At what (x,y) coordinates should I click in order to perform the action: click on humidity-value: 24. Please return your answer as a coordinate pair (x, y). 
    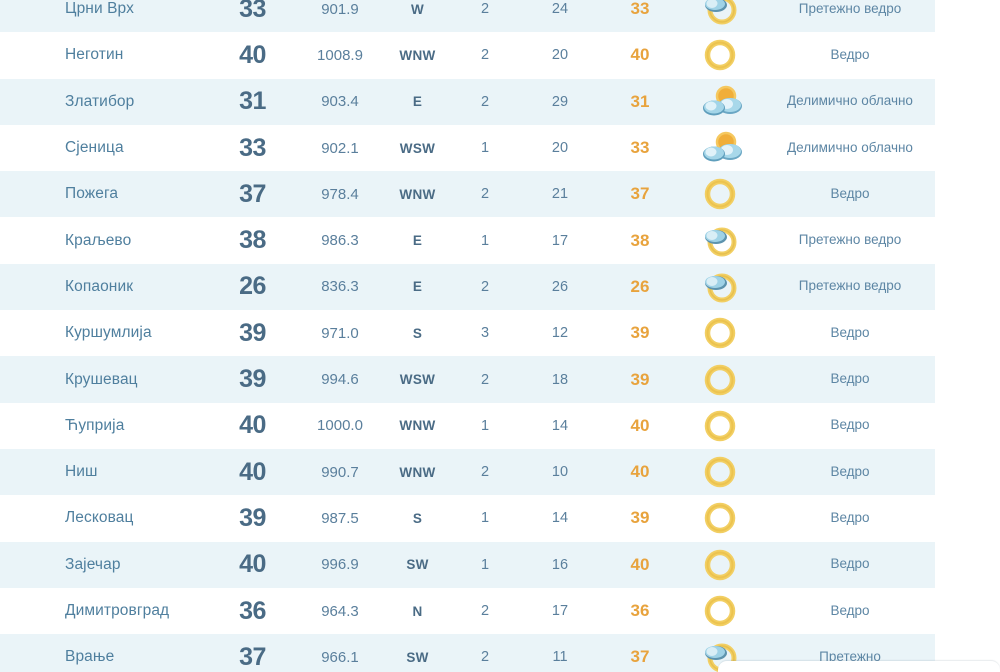
    Looking at the image, I should click on (560, 9).